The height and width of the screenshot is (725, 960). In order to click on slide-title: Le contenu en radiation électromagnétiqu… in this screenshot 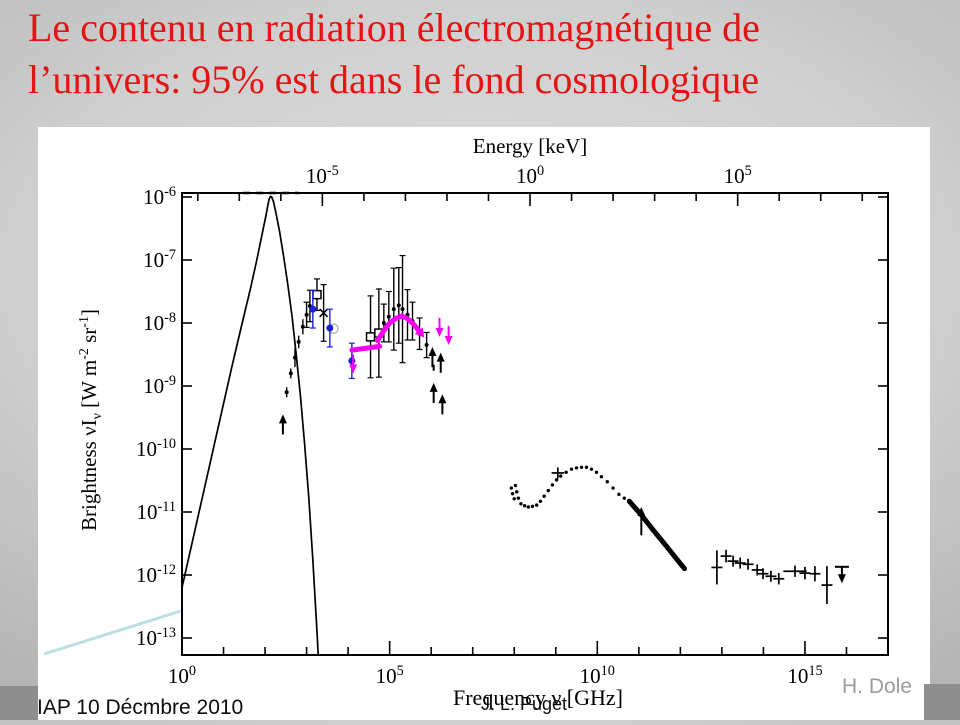, I will do `click(491, 54)`.